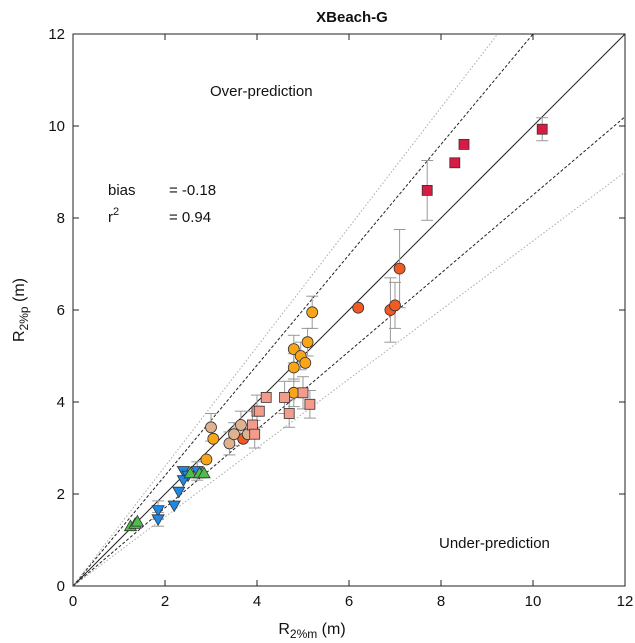 This screenshot has width=635, height=643. Describe the element at coordinates (19, 336) in the screenshot. I see `y-axis-label-main: R` at that location.